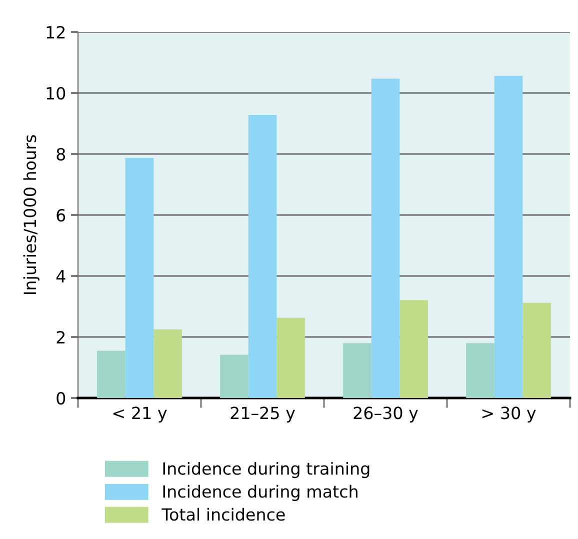  Describe the element at coordinates (31, 214) in the screenshot. I see `y-axis-title: Injuries/1000 hours` at that location.